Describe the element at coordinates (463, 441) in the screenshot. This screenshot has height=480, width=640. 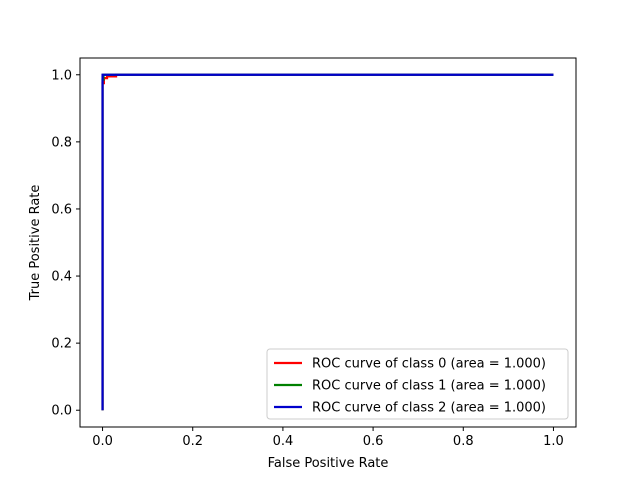
I see `x-tick-label: 0.8` at that location.